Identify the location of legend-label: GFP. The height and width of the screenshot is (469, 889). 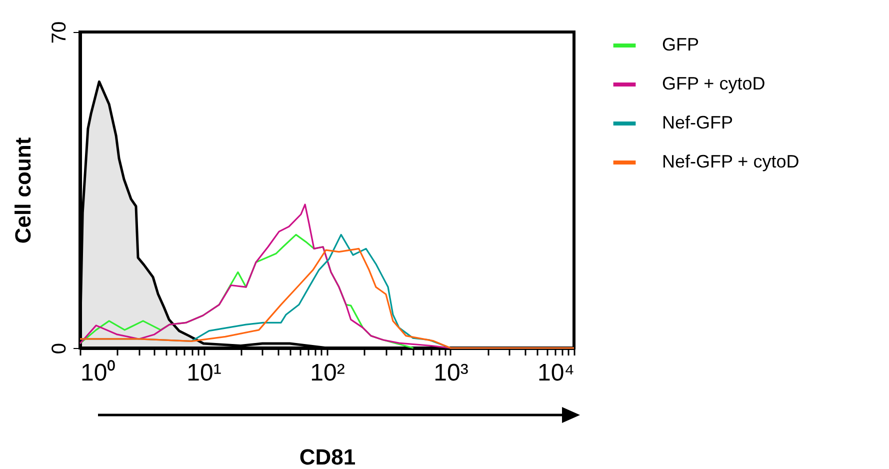
(681, 44).